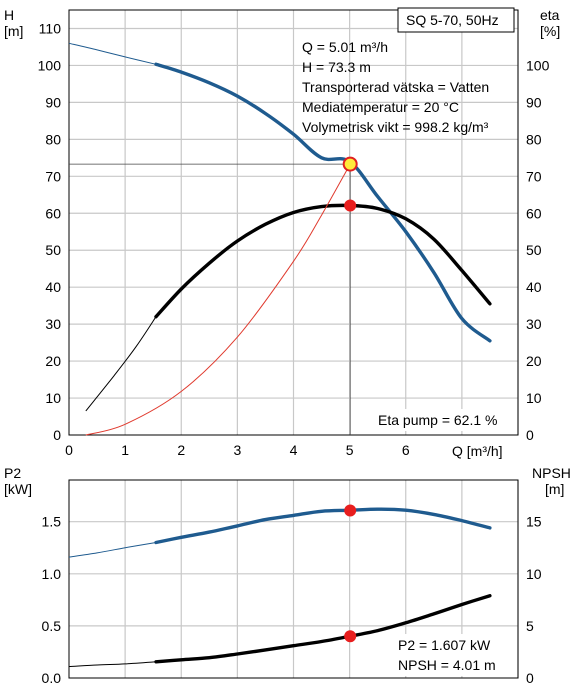 This screenshot has width=585, height=689. What do you see at coordinates (452, 655) in the screenshot?
I see `bottom-info-bg` at bounding box center [452, 655].